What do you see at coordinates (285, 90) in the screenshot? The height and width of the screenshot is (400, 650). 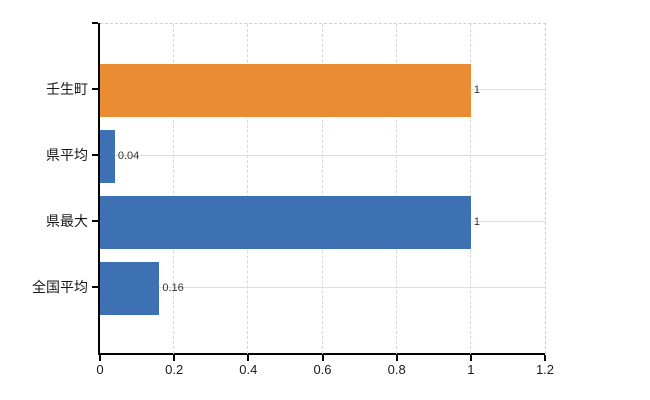 I see `bar-壬生町` at bounding box center [285, 90].